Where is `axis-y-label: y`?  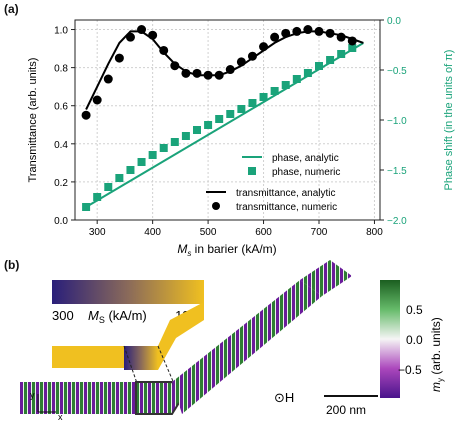
axis-y-label: y is located at coordinates (32, 395).